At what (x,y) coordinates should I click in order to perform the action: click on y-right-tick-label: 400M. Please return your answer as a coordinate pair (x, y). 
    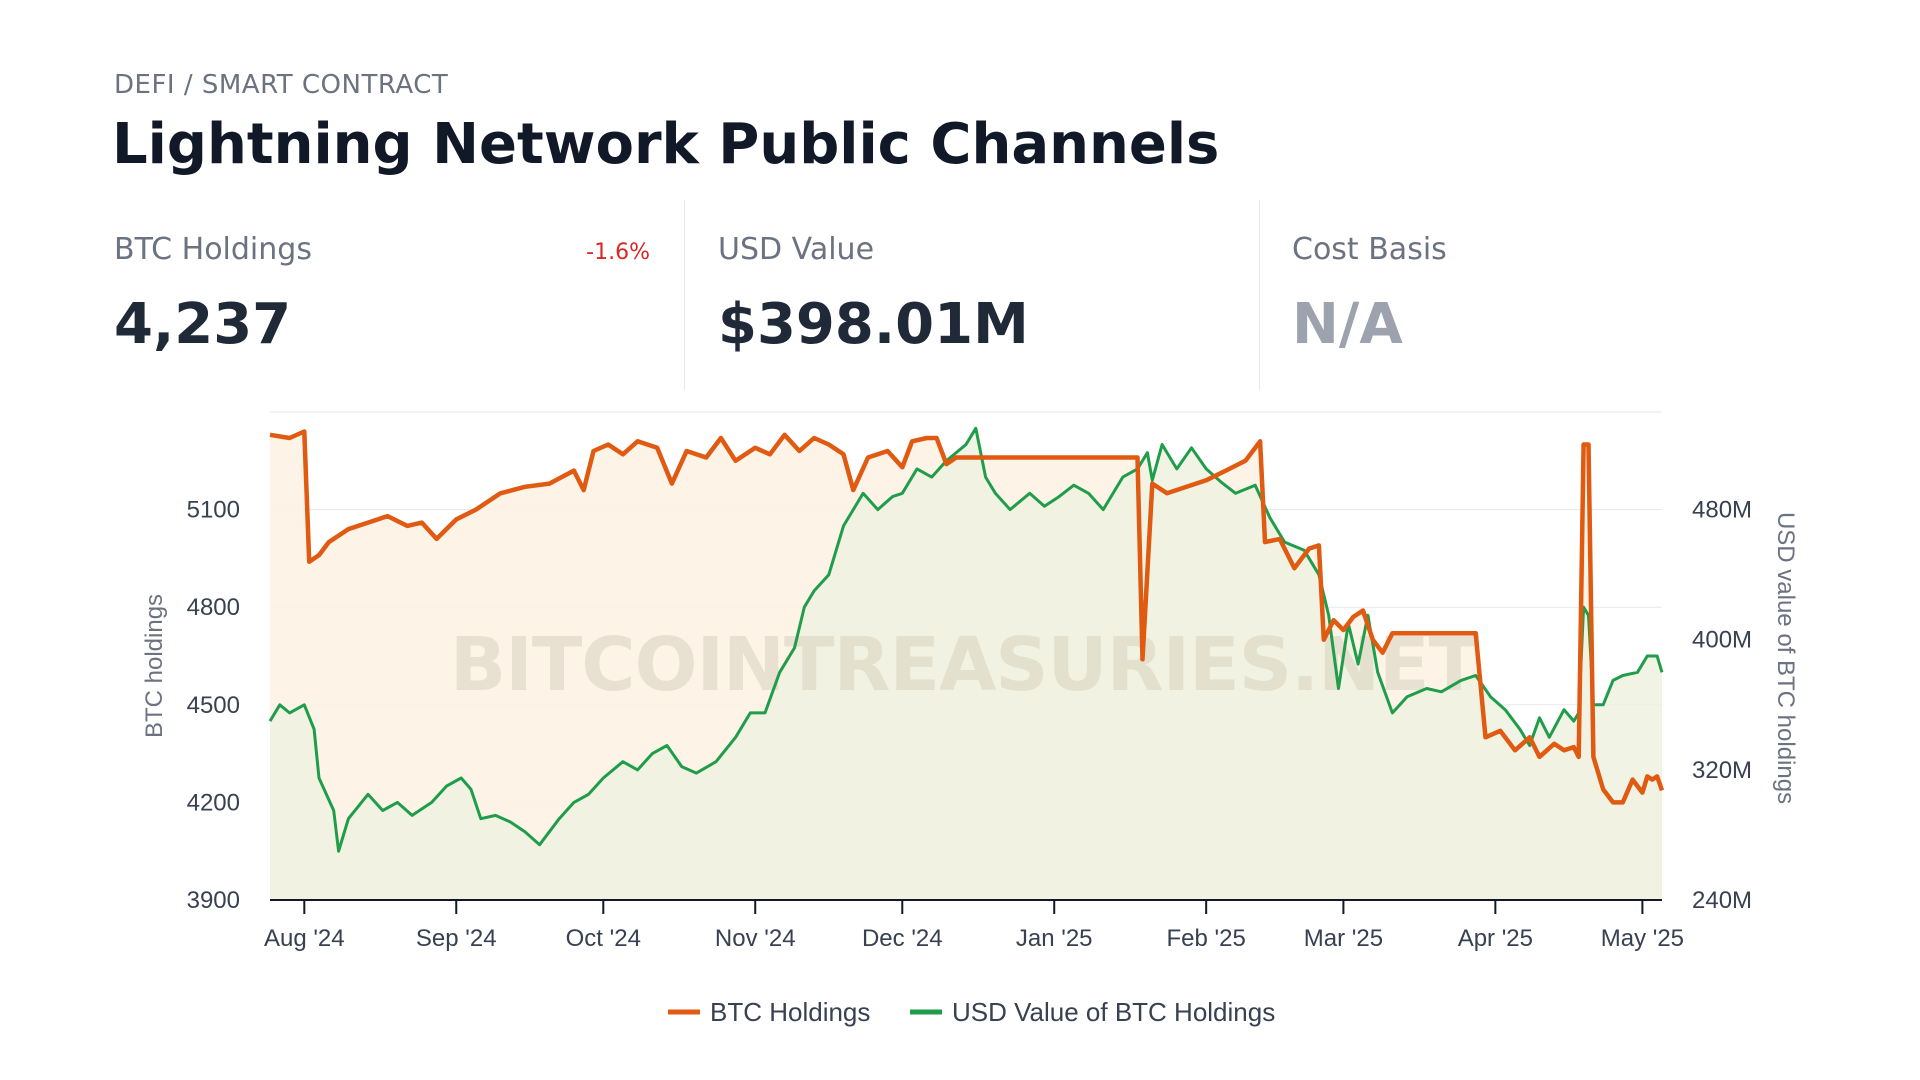
    Looking at the image, I should click on (1722, 640).